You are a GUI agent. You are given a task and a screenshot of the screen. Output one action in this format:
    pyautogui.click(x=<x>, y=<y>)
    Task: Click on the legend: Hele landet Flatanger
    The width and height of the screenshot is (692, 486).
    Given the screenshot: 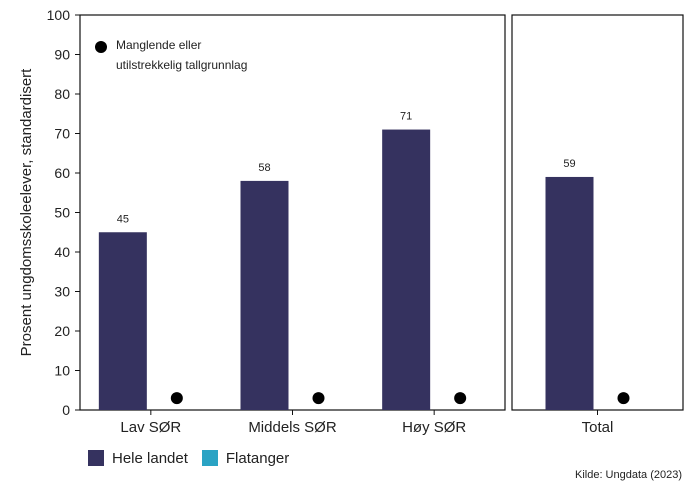 What is the action you would take?
    pyautogui.click(x=188, y=458)
    